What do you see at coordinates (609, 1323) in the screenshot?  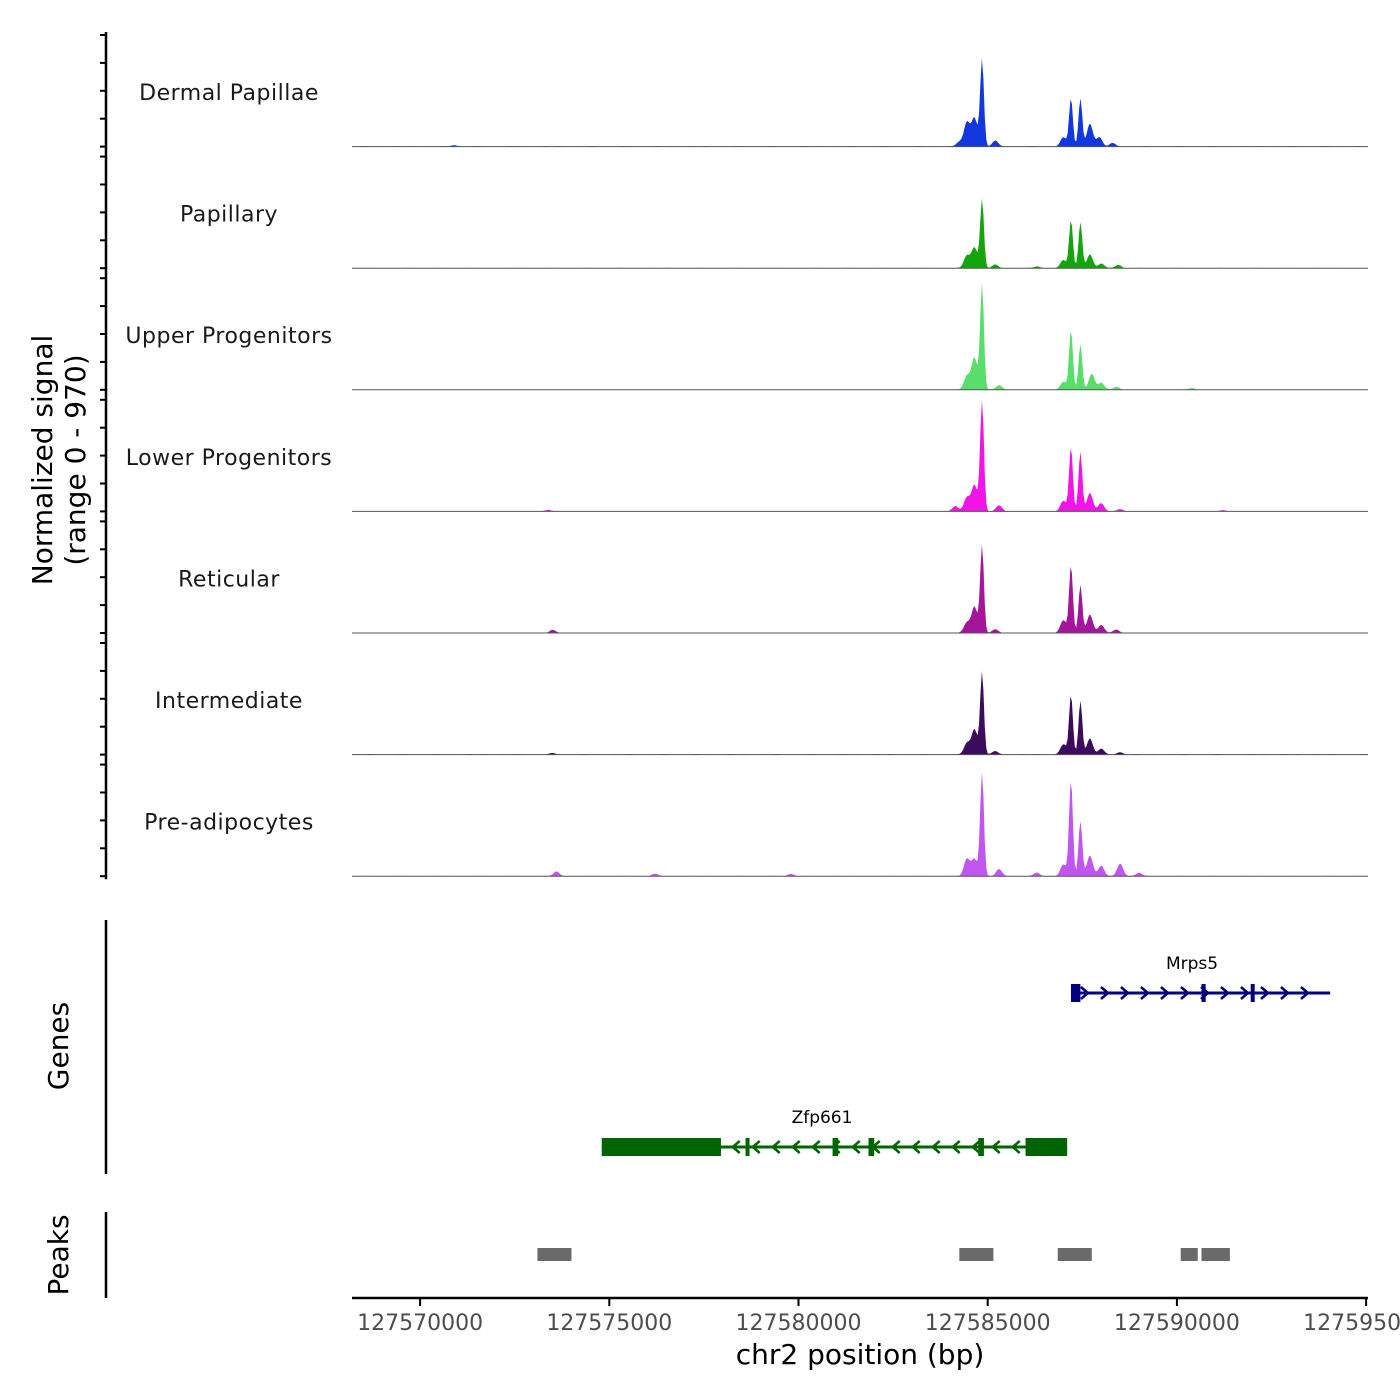 I see `x-tick-label-1: 127575000` at bounding box center [609, 1323].